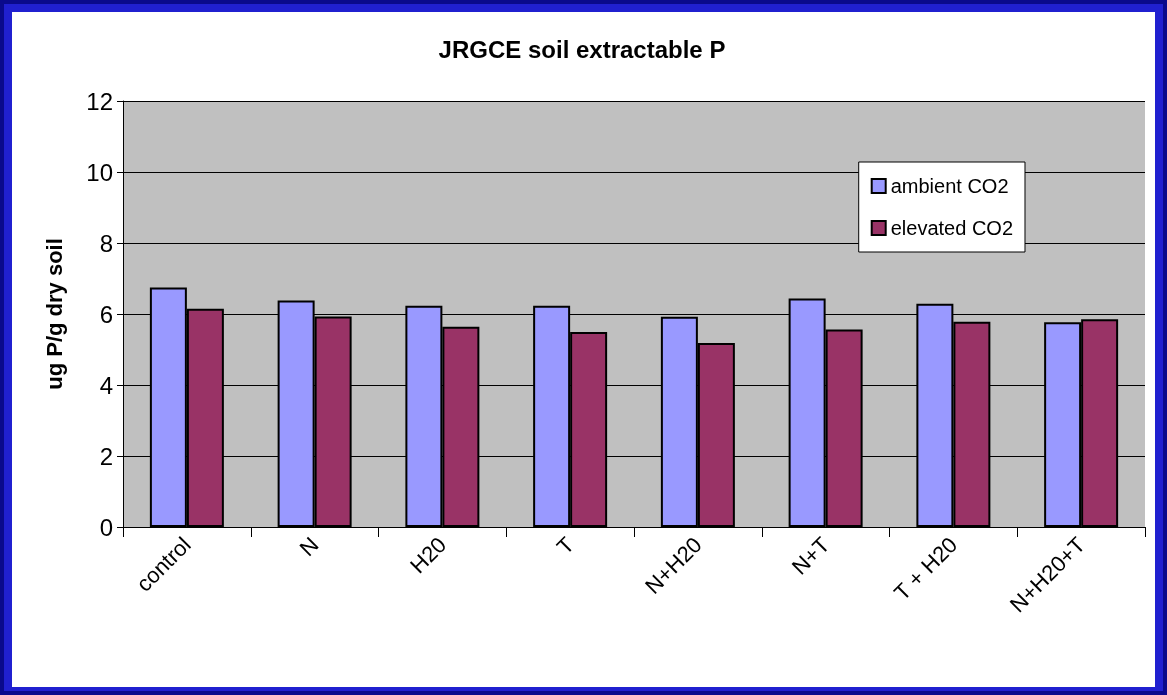 This screenshot has height=695, width=1167. Describe the element at coordinates (106, 385) in the screenshot. I see `y-tick-label: 4` at that location.